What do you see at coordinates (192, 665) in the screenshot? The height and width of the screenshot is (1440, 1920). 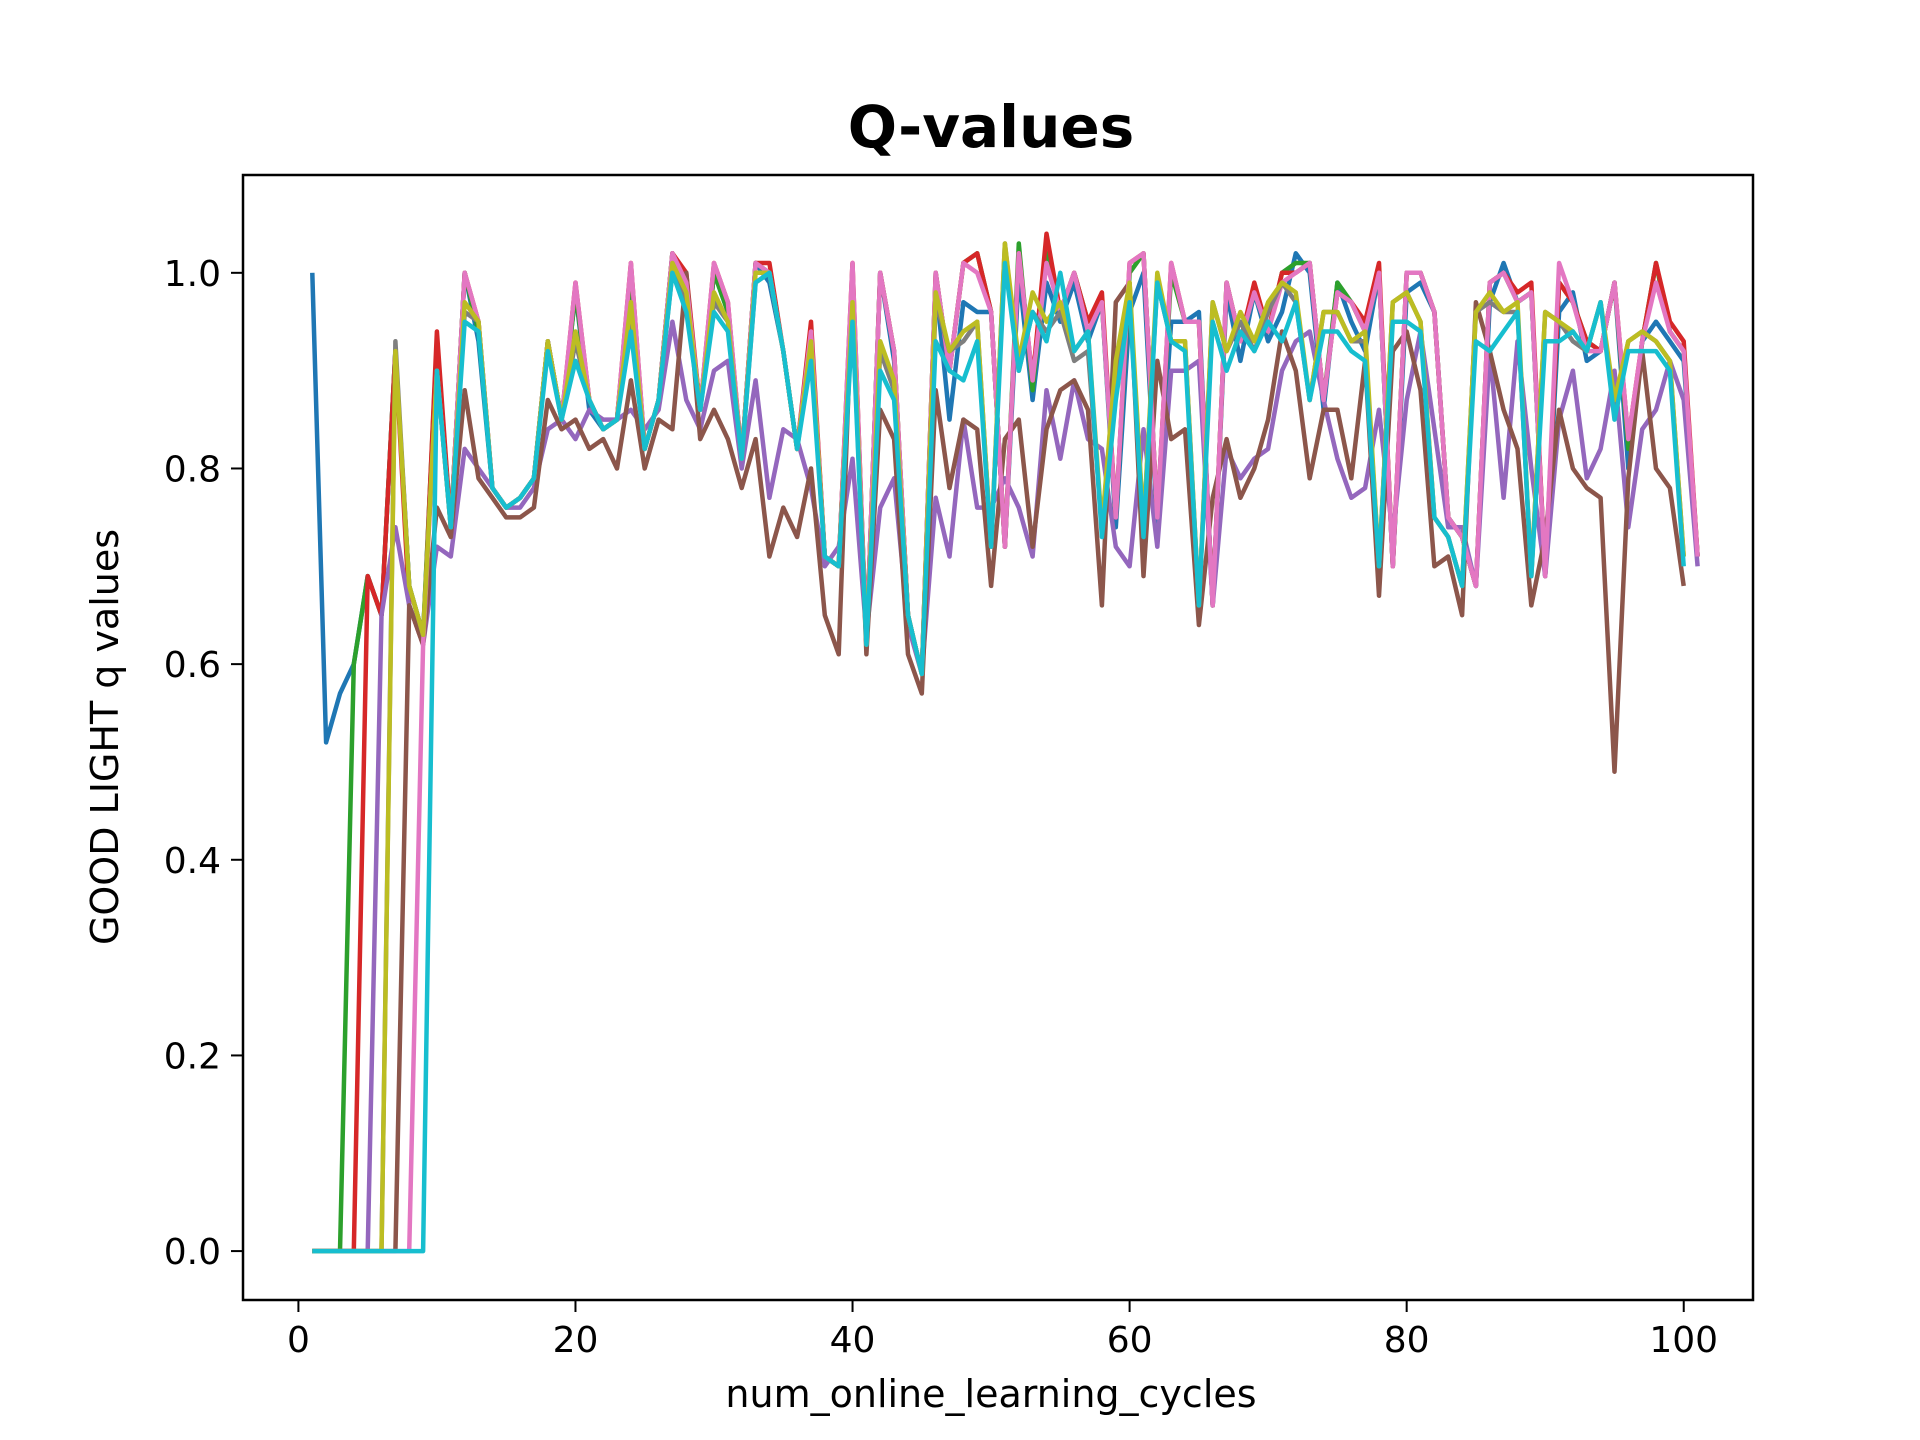 I see `y-tick-label: 0.6` at bounding box center [192, 665].